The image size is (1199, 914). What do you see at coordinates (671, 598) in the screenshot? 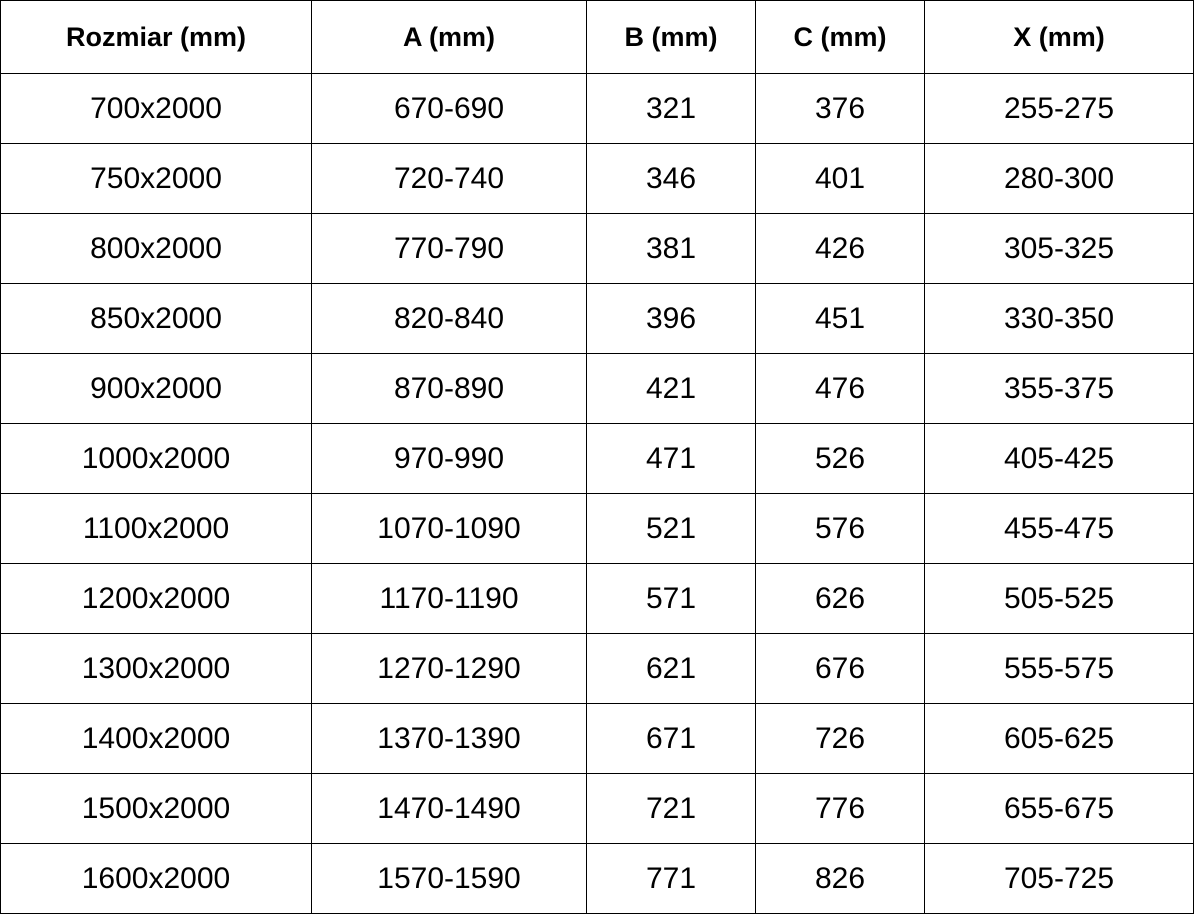
I see `b-cell: 571` at bounding box center [671, 598].